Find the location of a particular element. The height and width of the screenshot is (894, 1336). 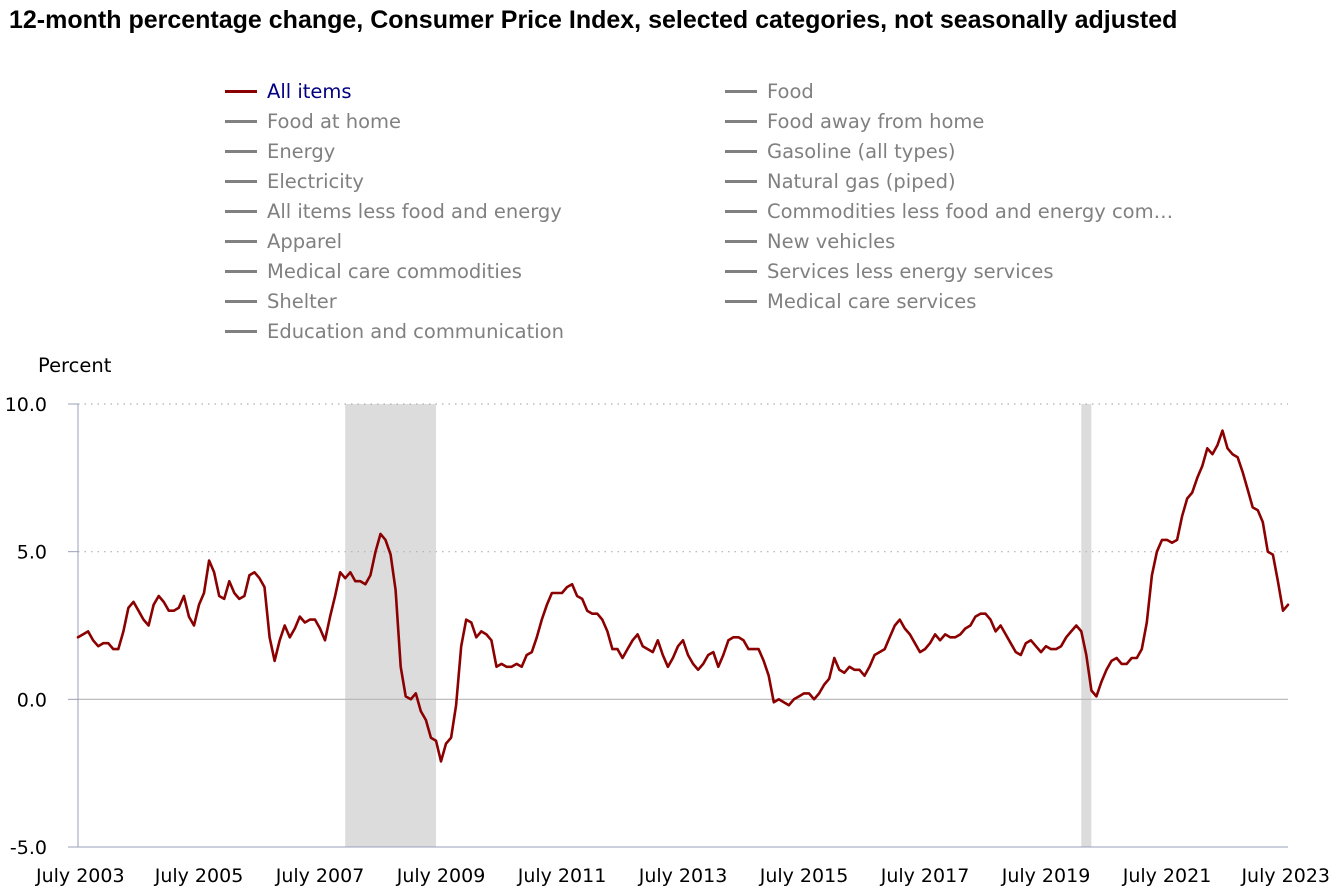

legend-label: Food is located at coordinates (790, 91).